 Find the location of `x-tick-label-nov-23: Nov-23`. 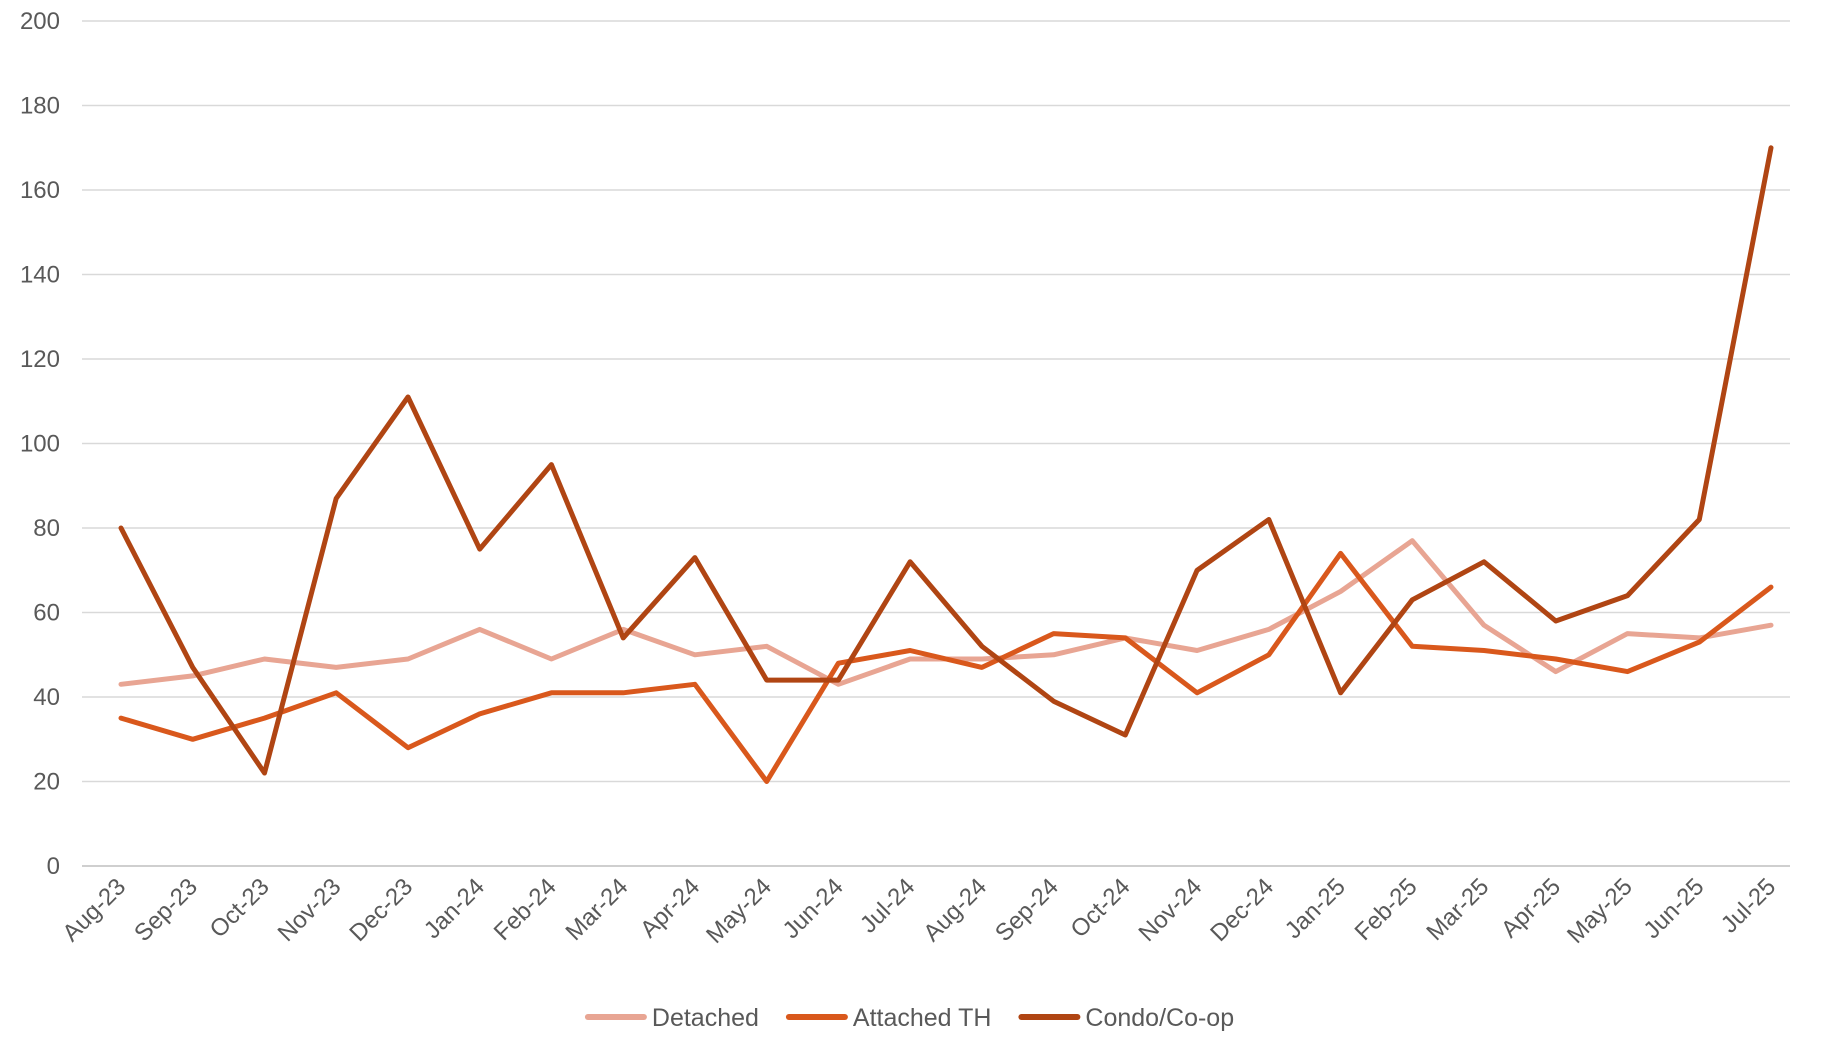

x-tick-label-nov-23: Nov-23 is located at coordinates (310, 910).